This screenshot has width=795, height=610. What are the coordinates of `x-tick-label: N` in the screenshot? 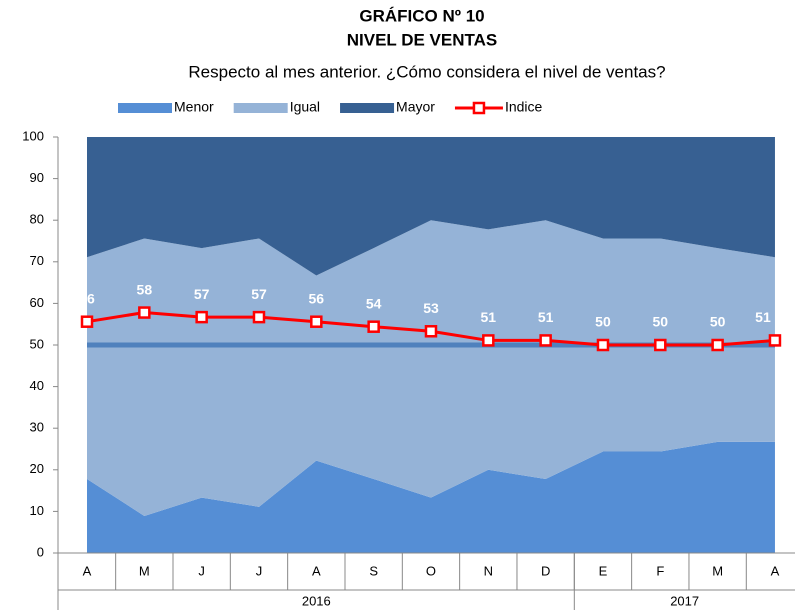 It's located at (488, 570).